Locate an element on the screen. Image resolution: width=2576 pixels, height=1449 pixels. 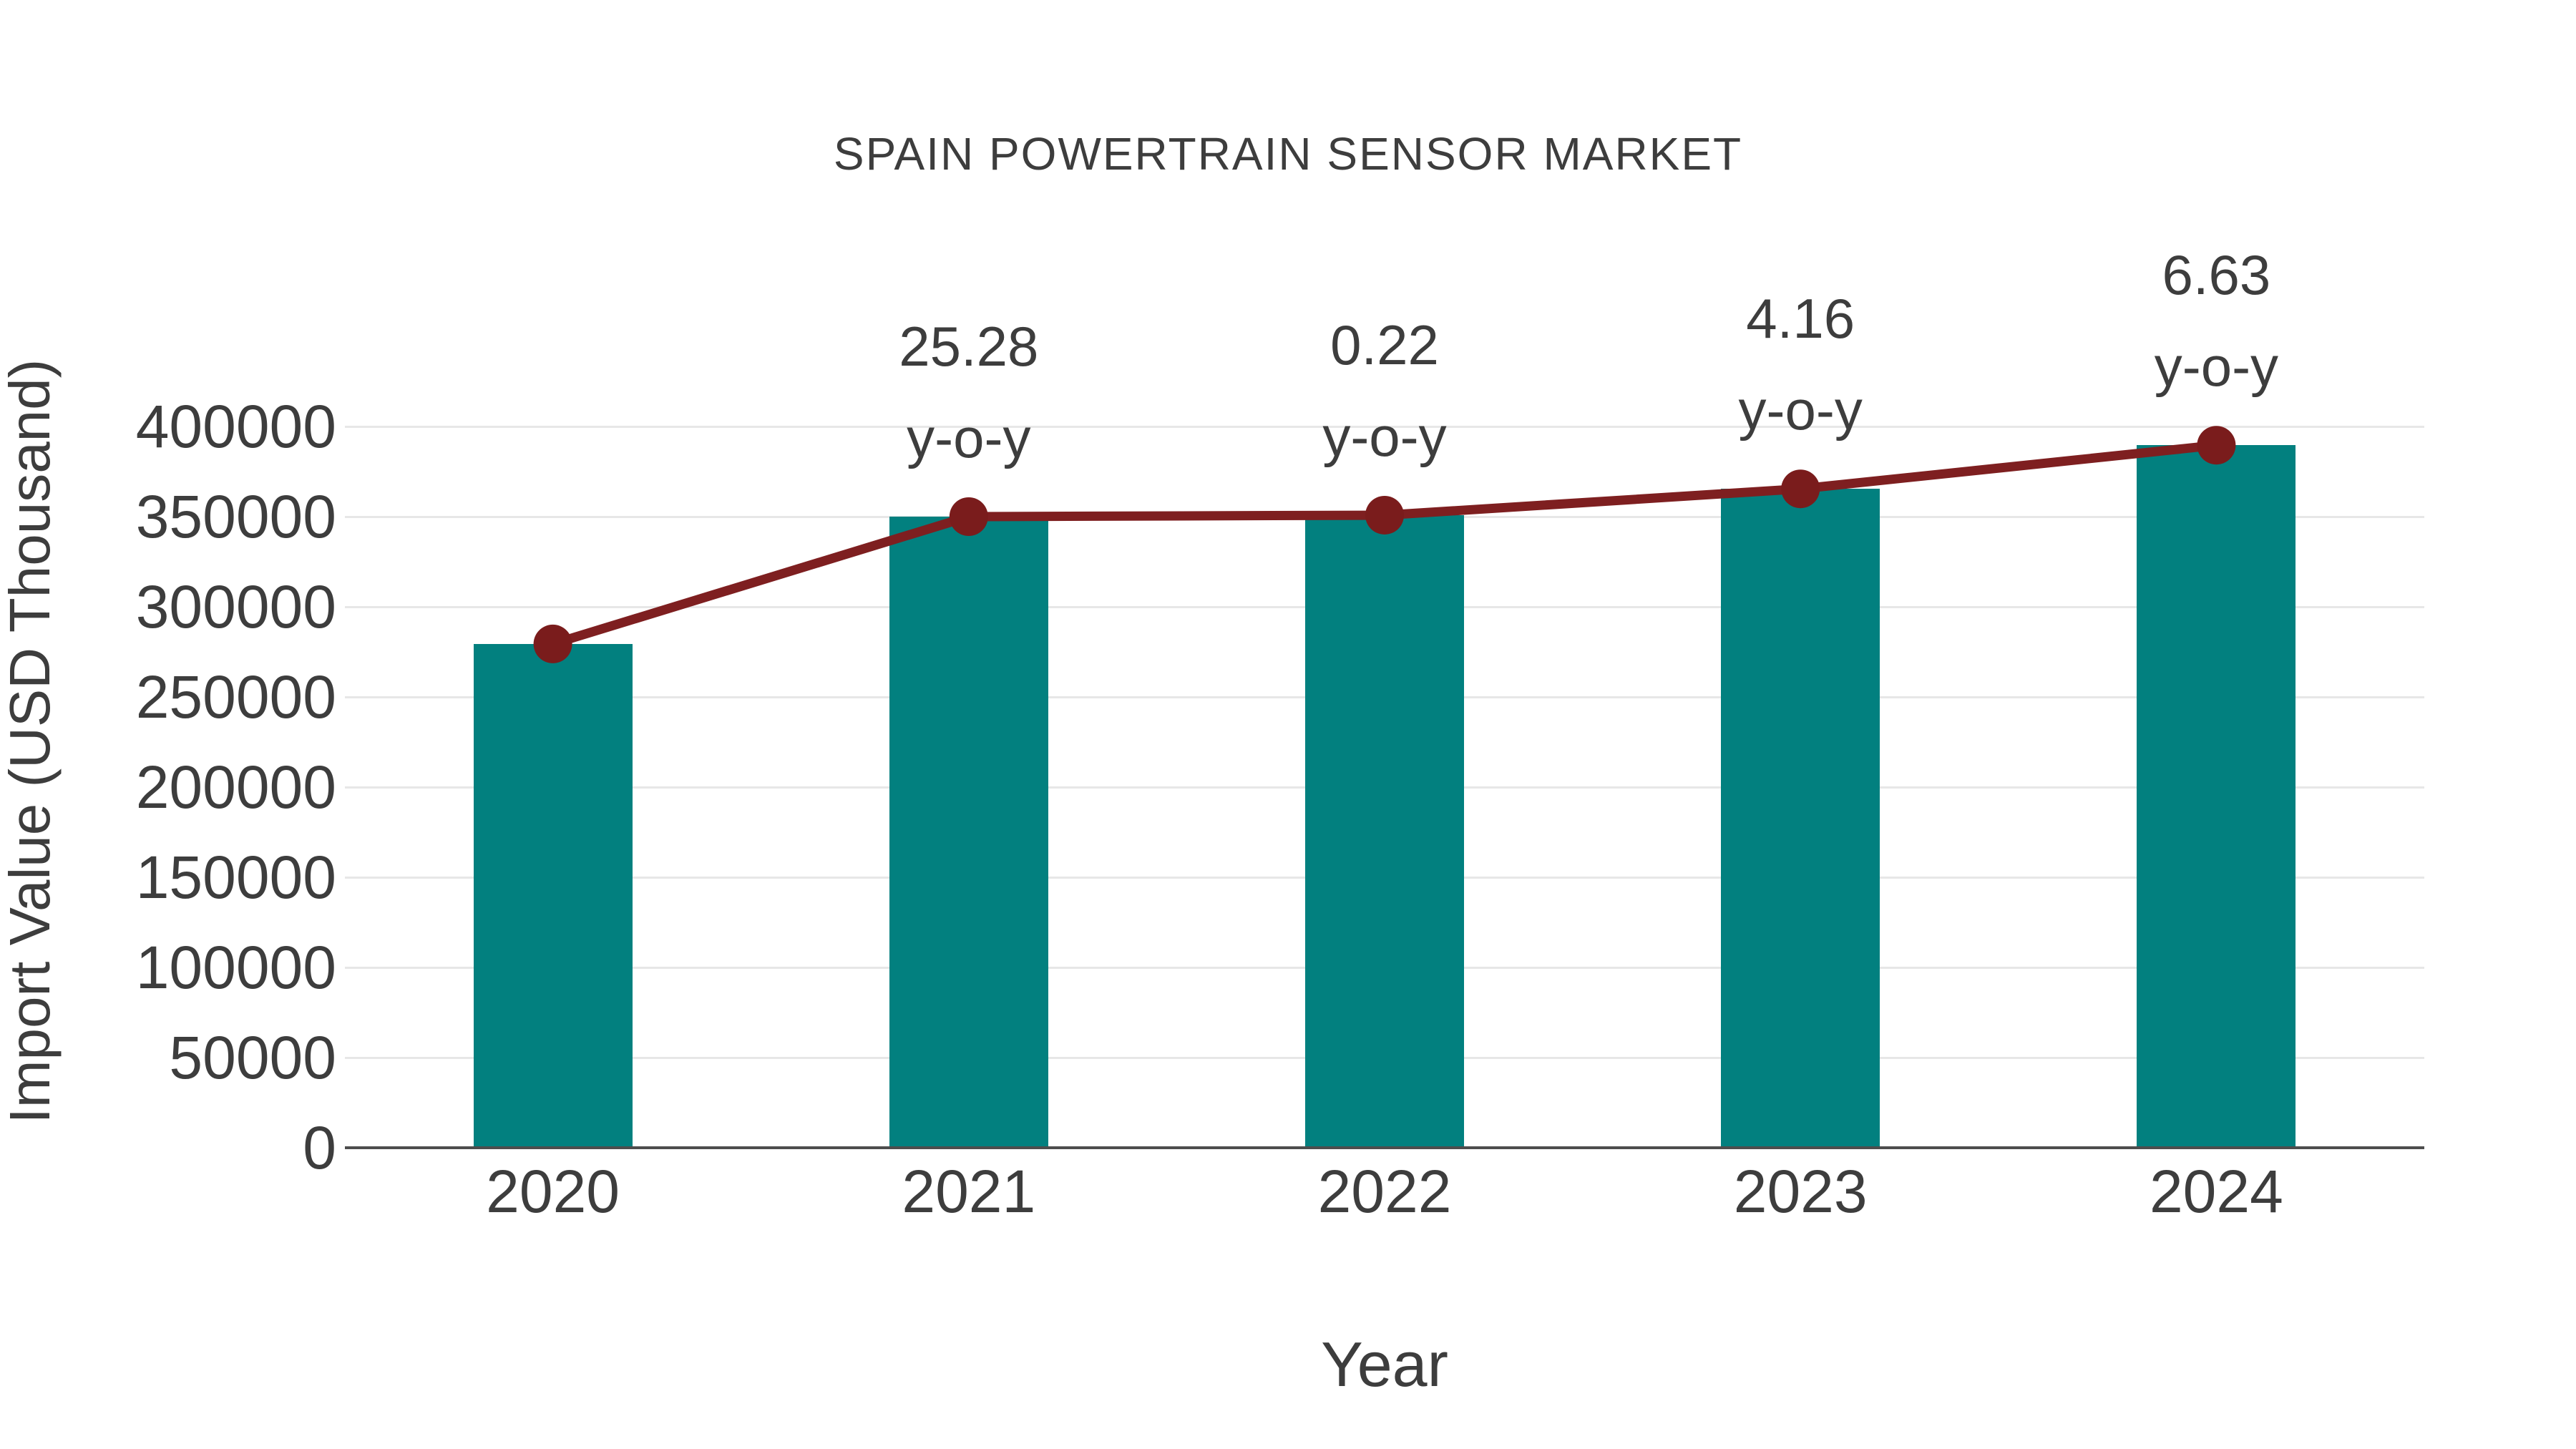
yoy-value-2021: 25.28 is located at coordinates (969, 346).